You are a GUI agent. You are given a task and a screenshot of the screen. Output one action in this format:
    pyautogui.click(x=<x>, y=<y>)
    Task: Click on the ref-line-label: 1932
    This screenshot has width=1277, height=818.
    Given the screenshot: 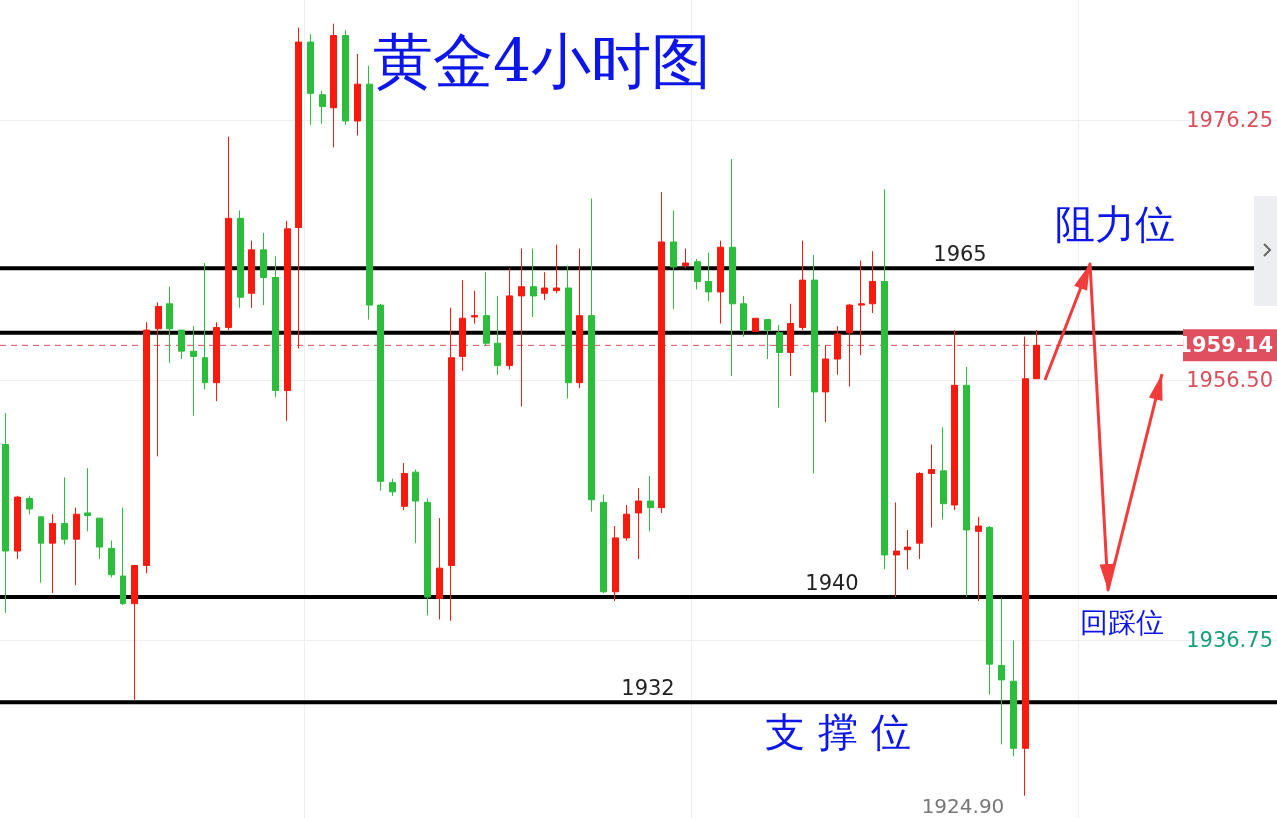 What is the action you would take?
    pyautogui.click(x=648, y=687)
    